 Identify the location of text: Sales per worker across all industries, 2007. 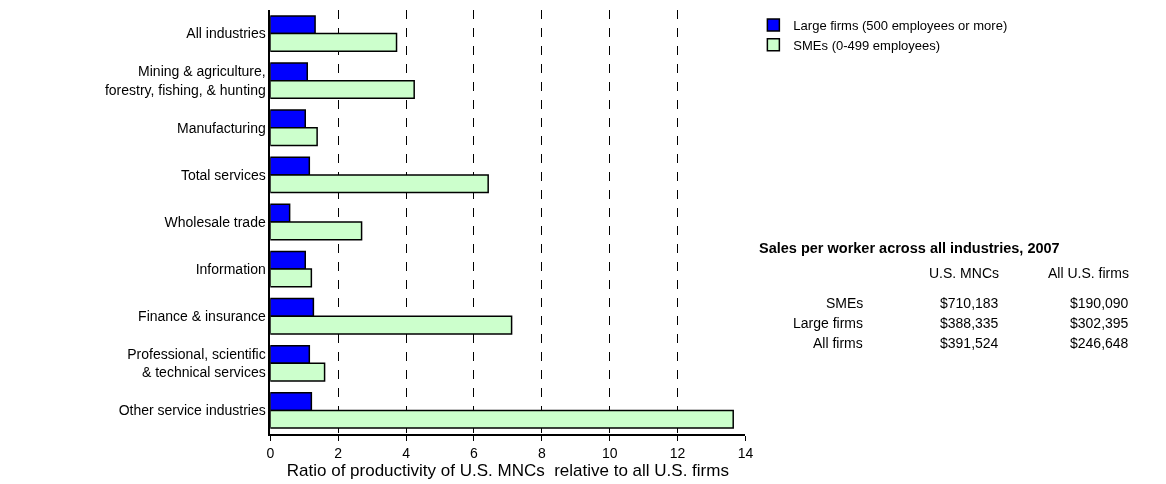
(909, 248).